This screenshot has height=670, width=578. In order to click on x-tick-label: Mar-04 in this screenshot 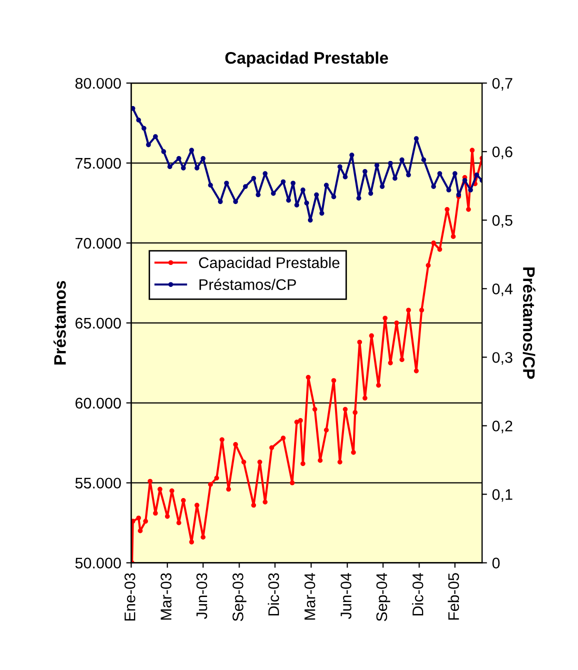, I will do `click(310, 596)`.